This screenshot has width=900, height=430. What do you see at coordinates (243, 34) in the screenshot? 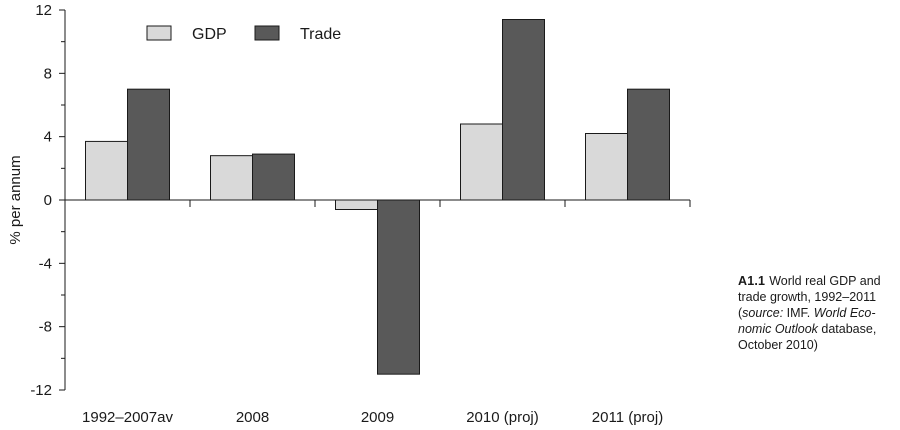
I see `legend: GDP Trade` at bounding box center [243, 34].